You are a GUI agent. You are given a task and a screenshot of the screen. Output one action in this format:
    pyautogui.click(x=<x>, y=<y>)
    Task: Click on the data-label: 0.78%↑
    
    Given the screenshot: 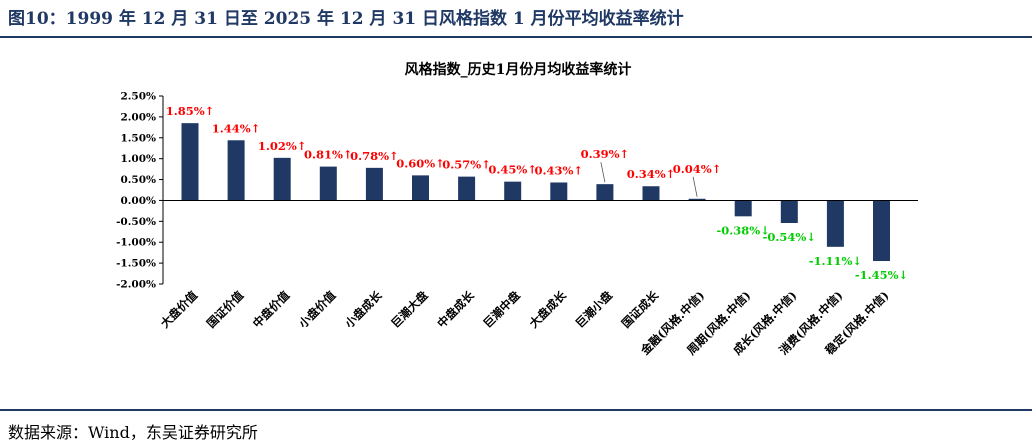 What is the action you would take?
    pyautogui.click(x=374, y=156)
    